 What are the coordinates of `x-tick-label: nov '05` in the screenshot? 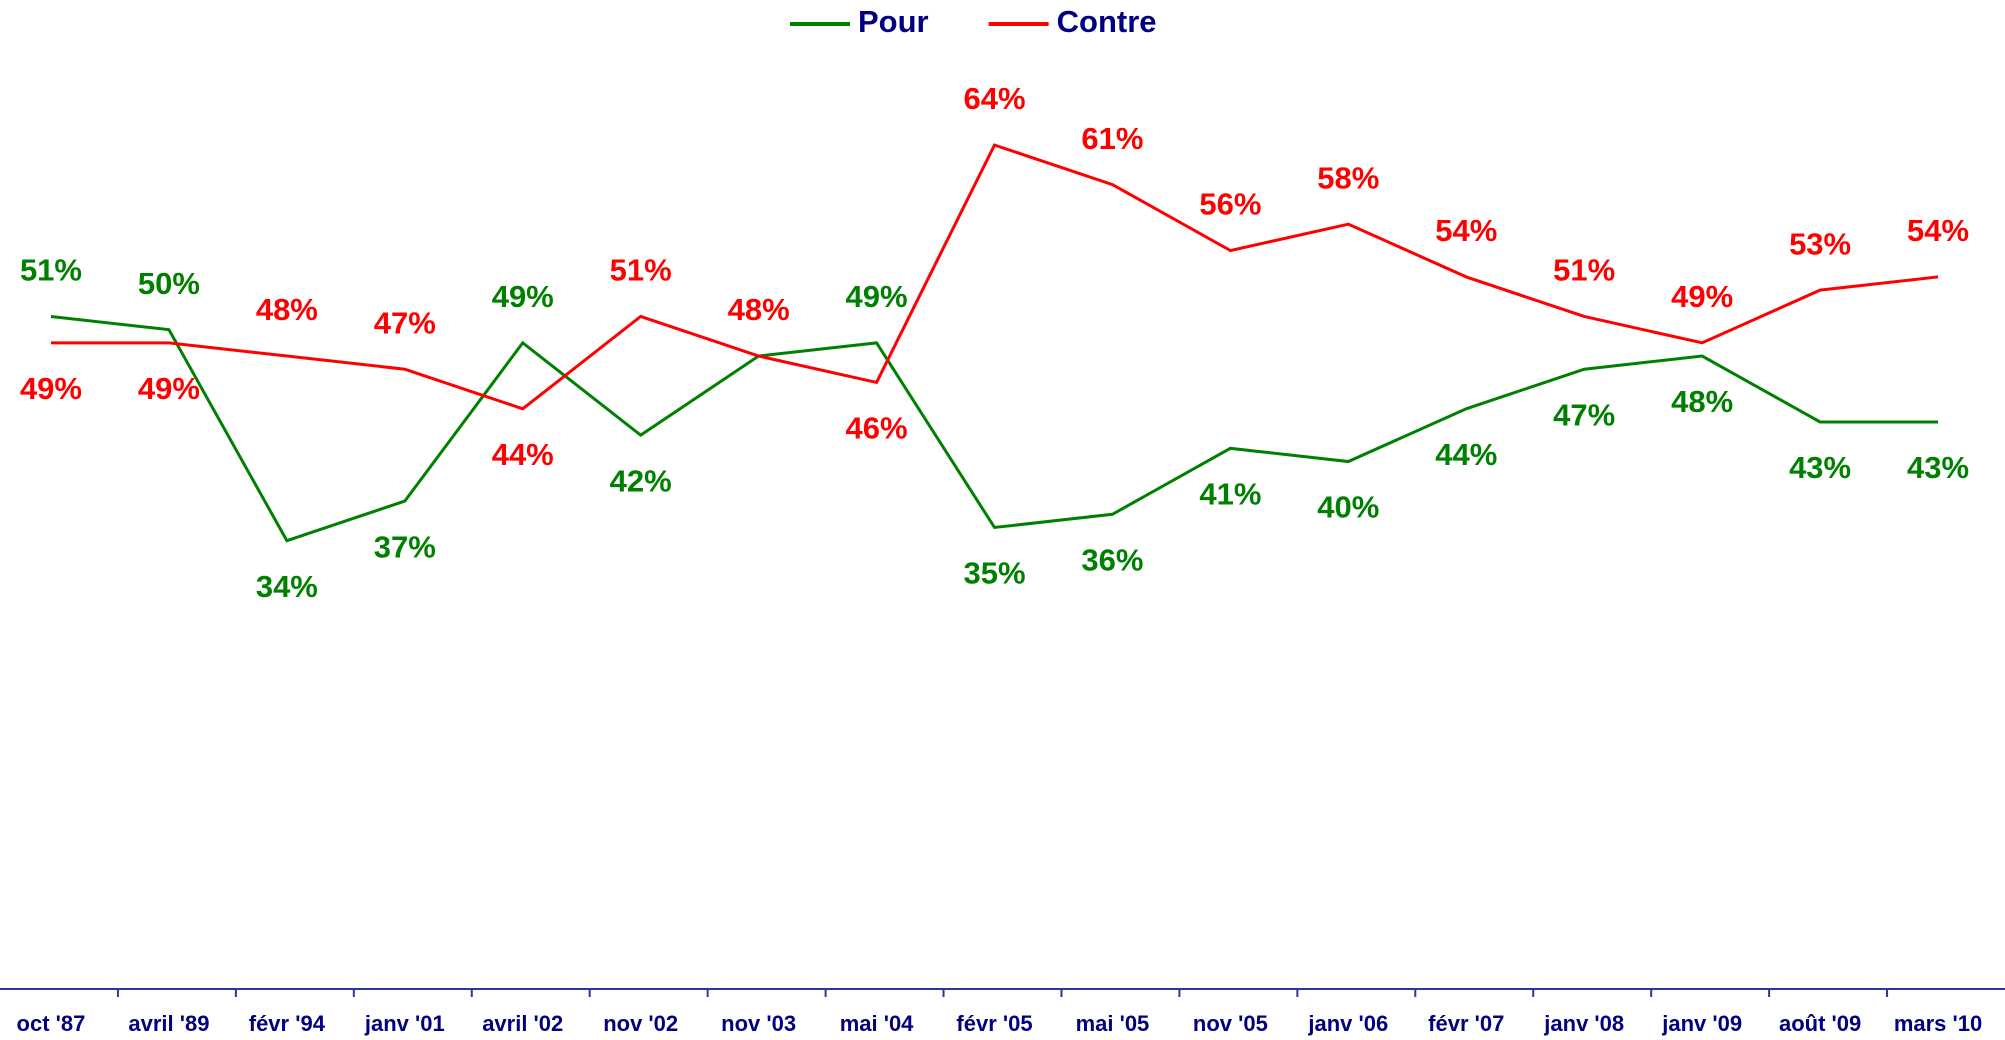 It's located at (1230, 1023).